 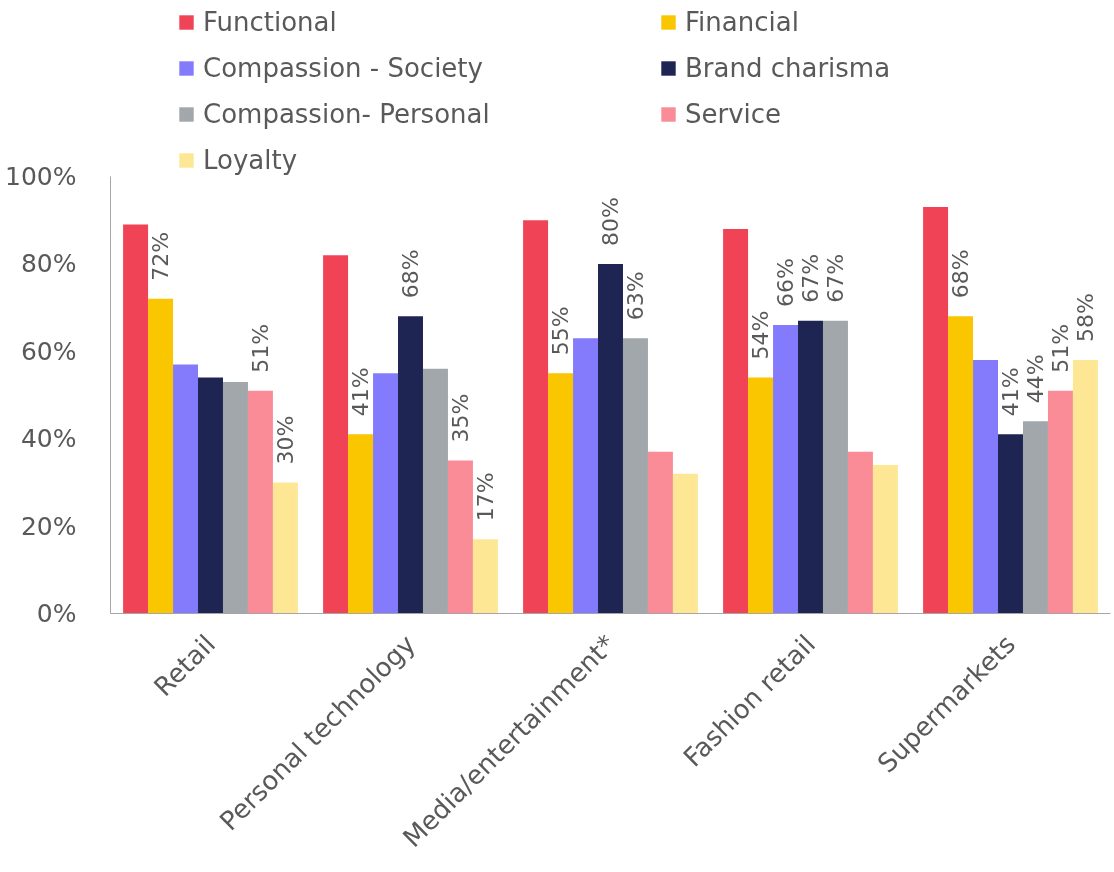 What do you see at coordinates (788, 68) in the screenshot?
I see `legend-label: Brand charisma` at bounding box center [788, 68].